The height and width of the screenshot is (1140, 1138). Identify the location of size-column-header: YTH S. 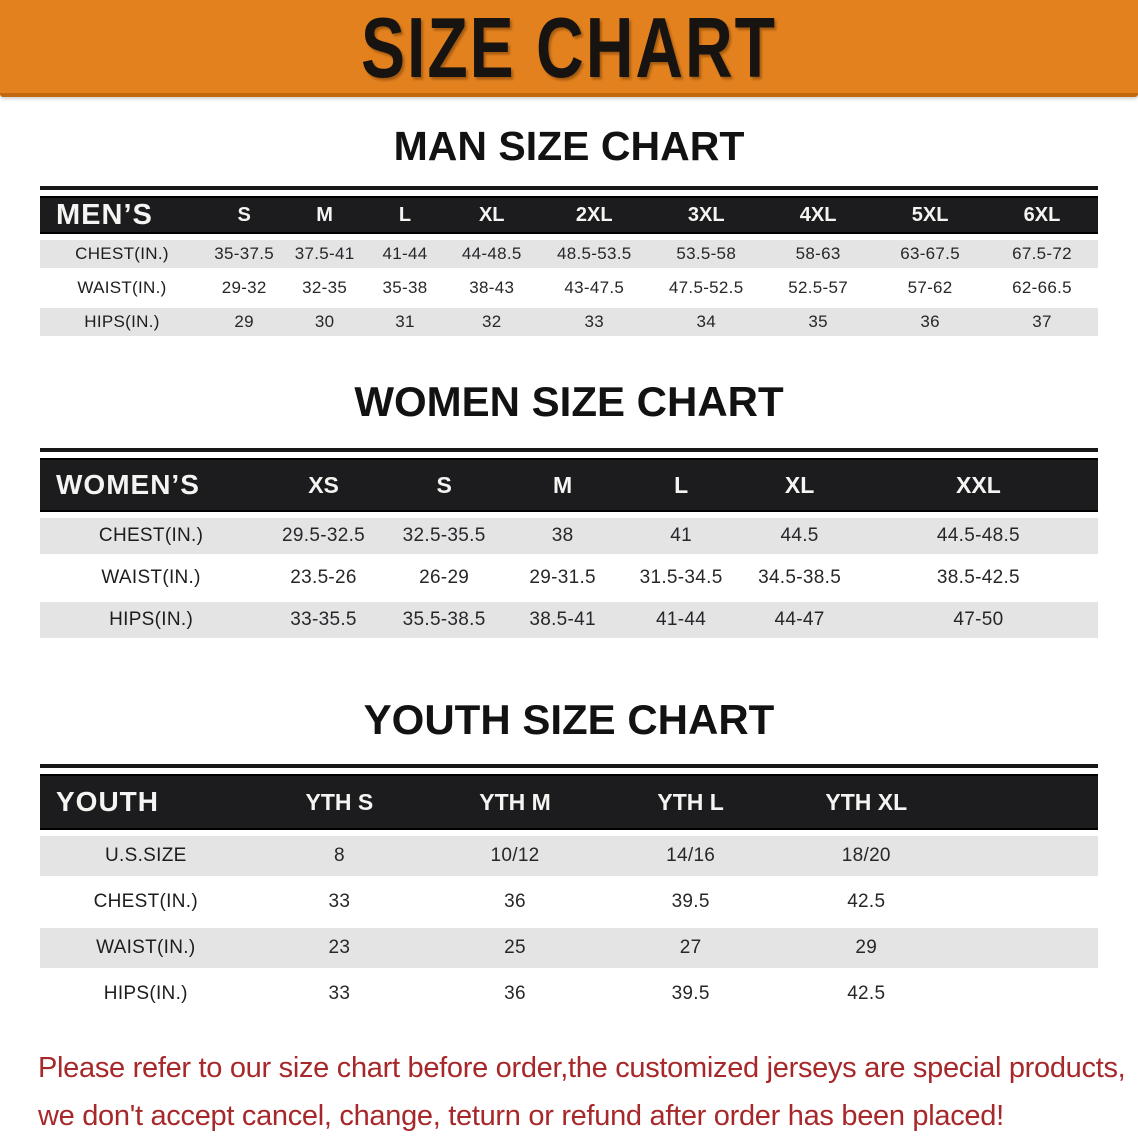
(339, 802).